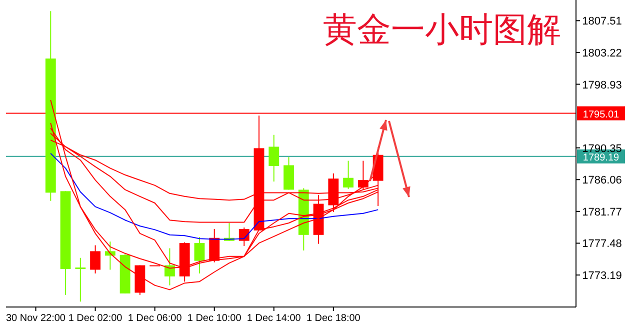 The image size is (626, 327). I want to click on x-tick-label: 1 Dec 10:00, so click(214, 318).